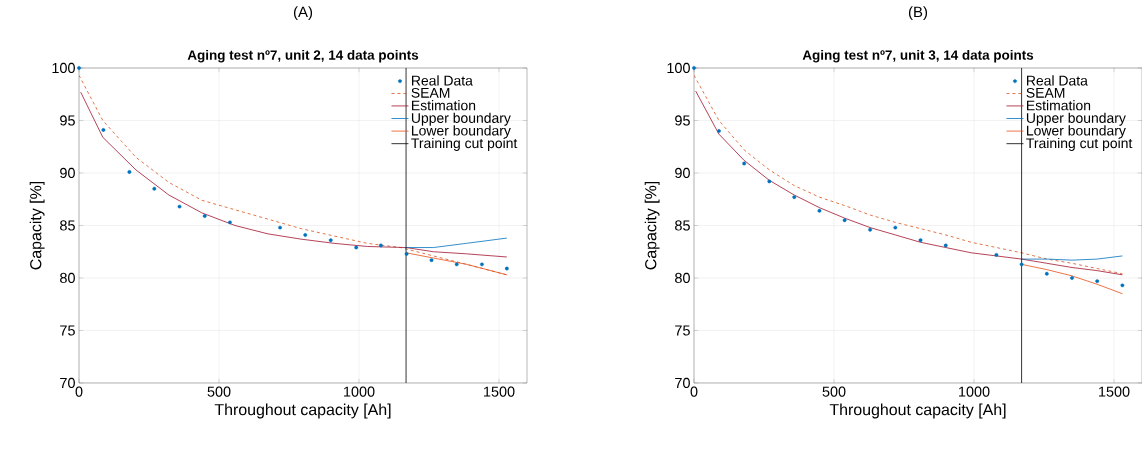  Describe the element at coordinates (918, 13) in the screenshot. I see `chart-subtitle: (B)` at that location.